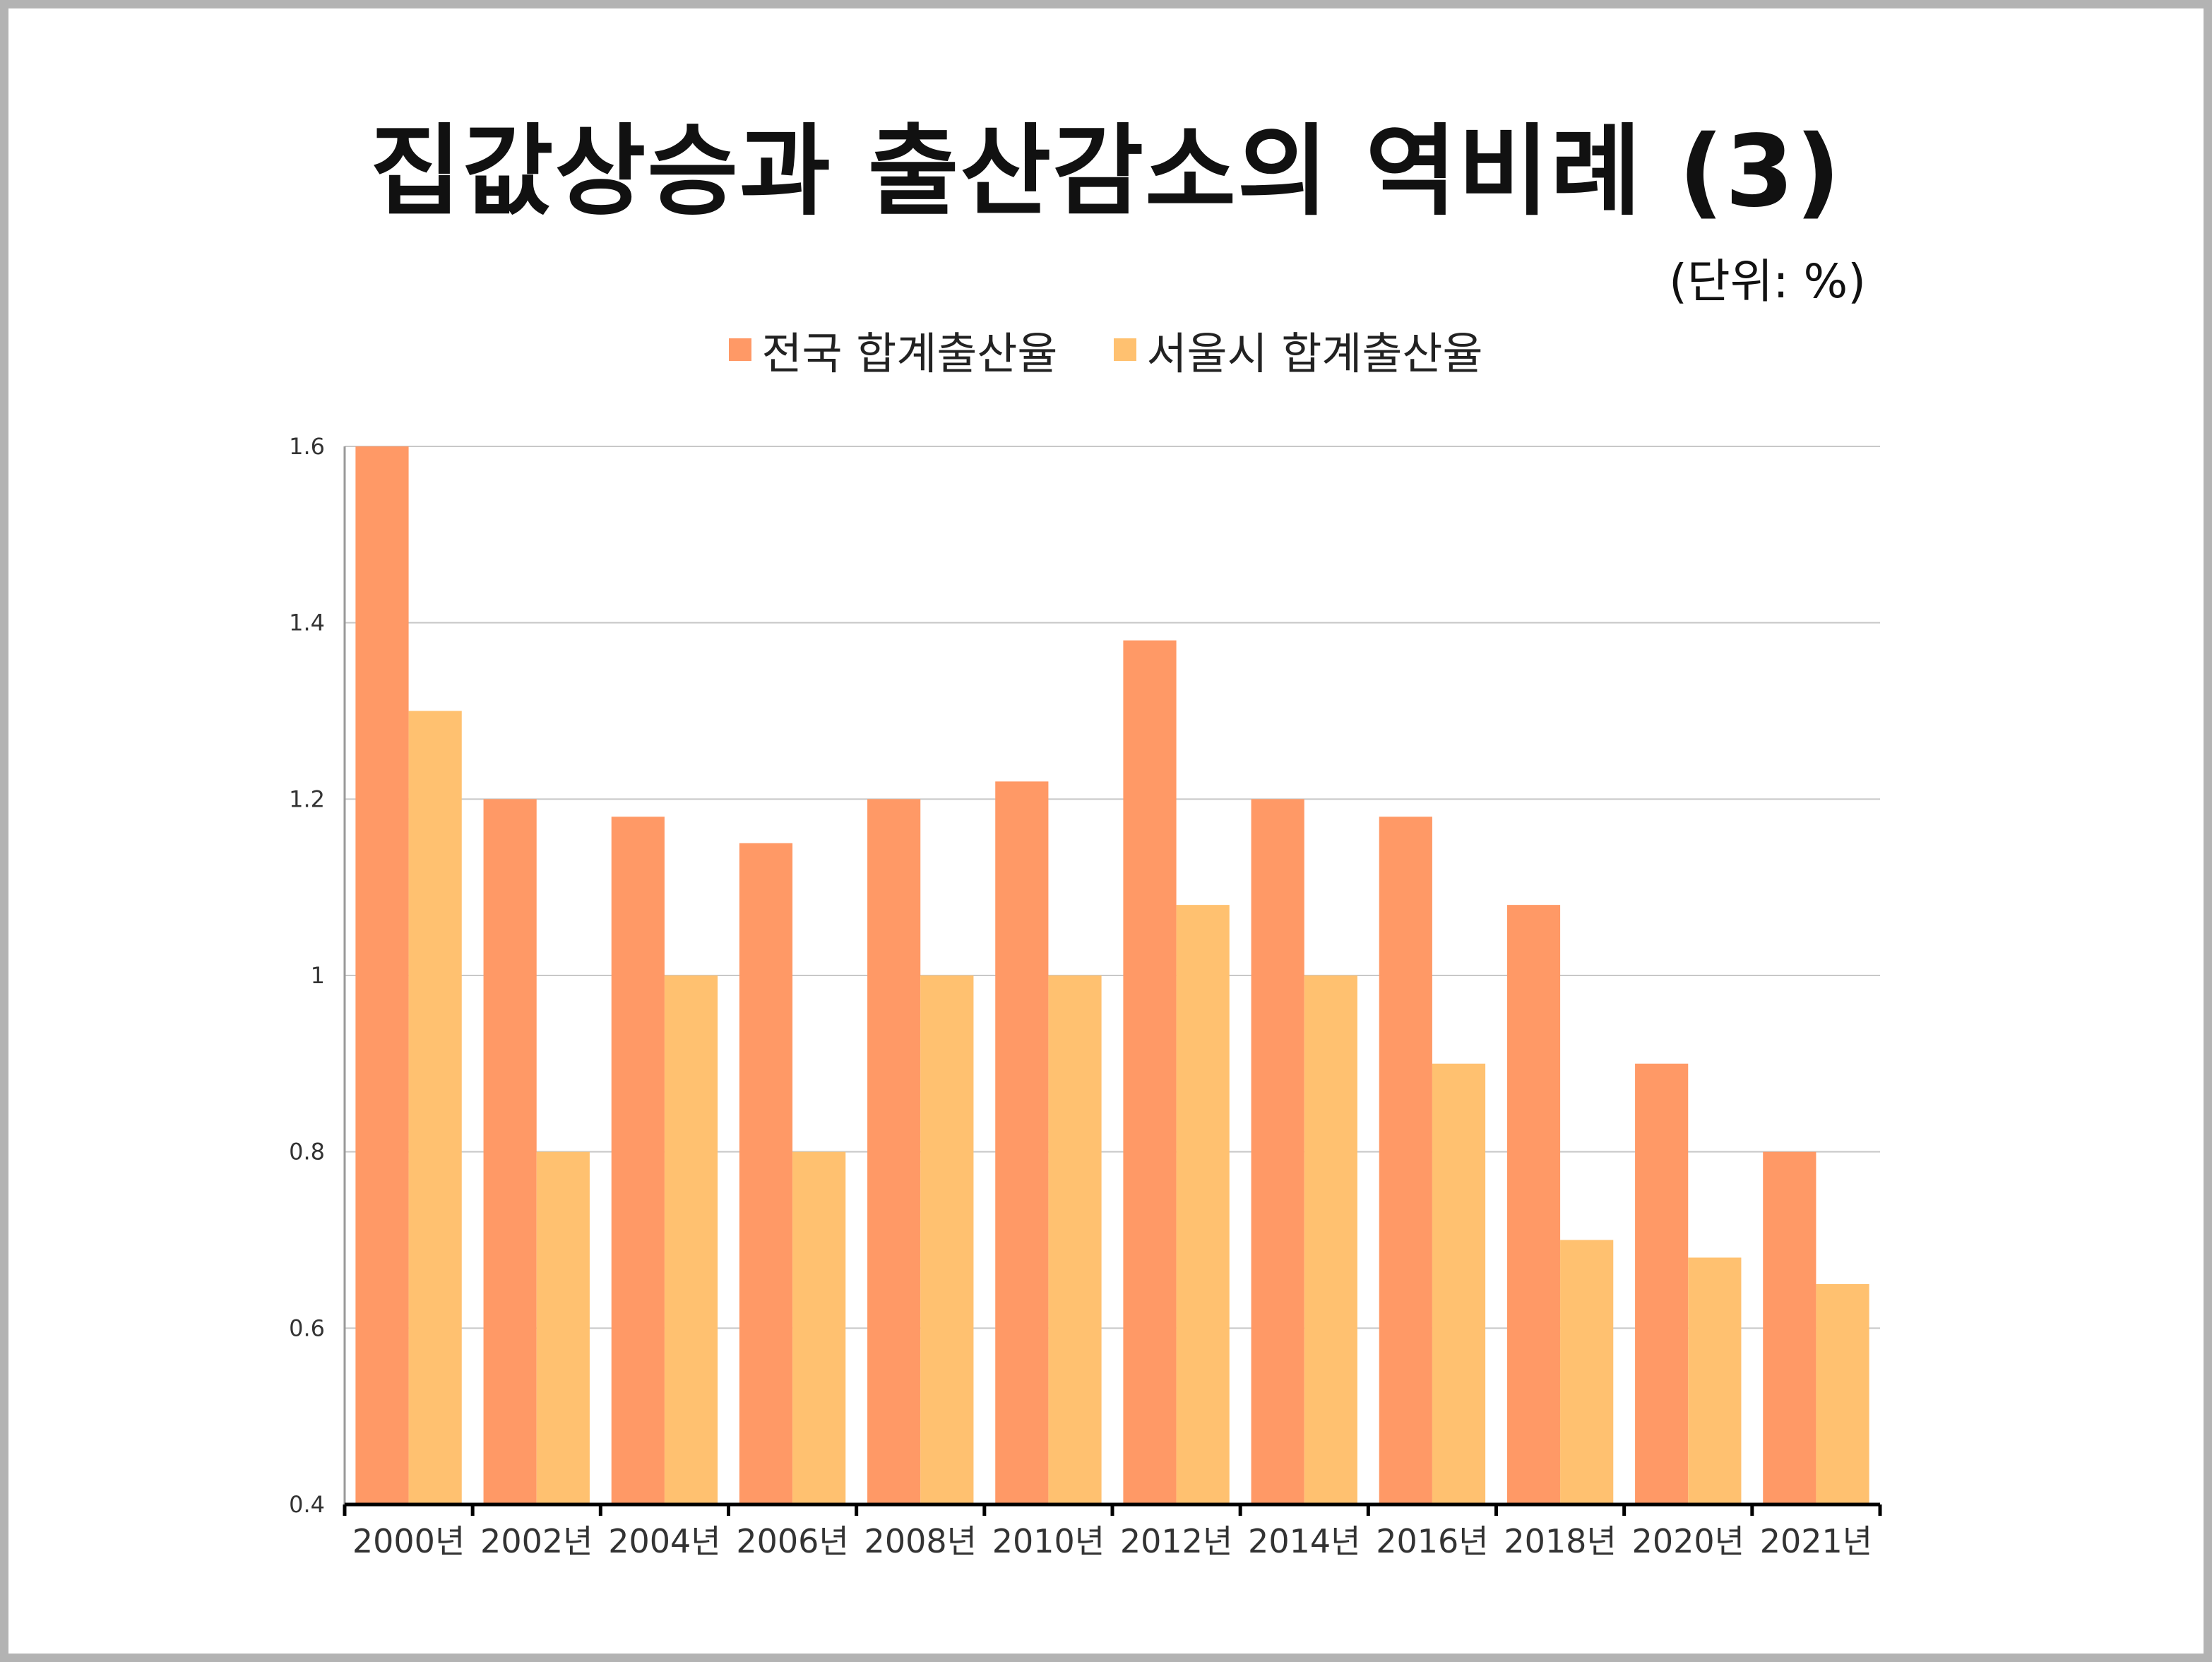  What do you see at coordinates (792, 1541) in the screenshot?
I see `x-tick-label: 2006년` at bounding box center [792, 1541].